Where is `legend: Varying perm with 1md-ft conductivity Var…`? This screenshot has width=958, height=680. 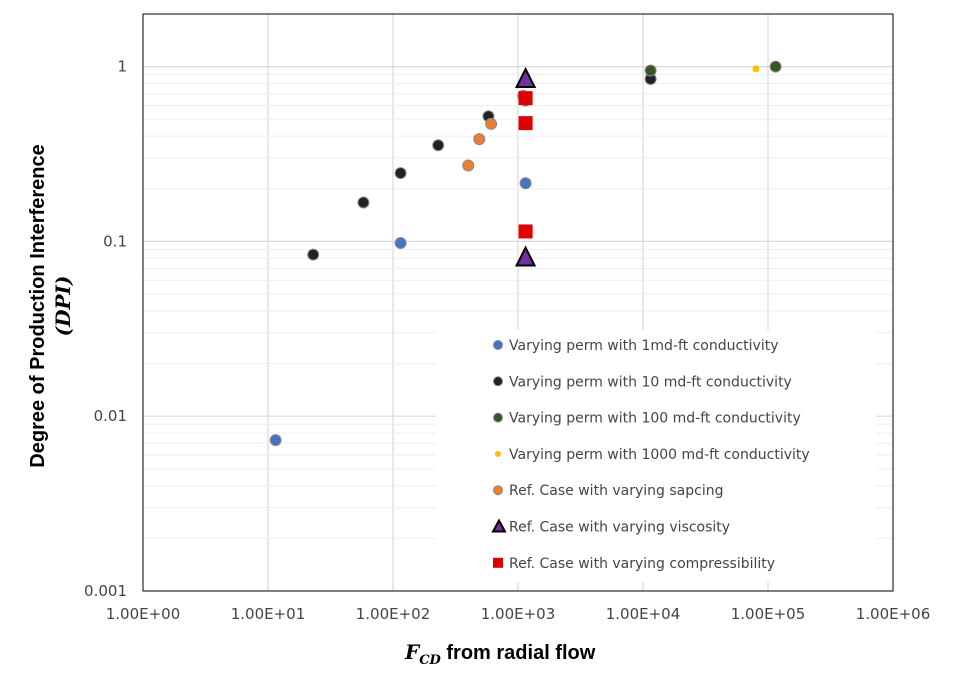 legend: Varying perm with 1md-ft conductivity Var… is located at coordinates (650, 455).